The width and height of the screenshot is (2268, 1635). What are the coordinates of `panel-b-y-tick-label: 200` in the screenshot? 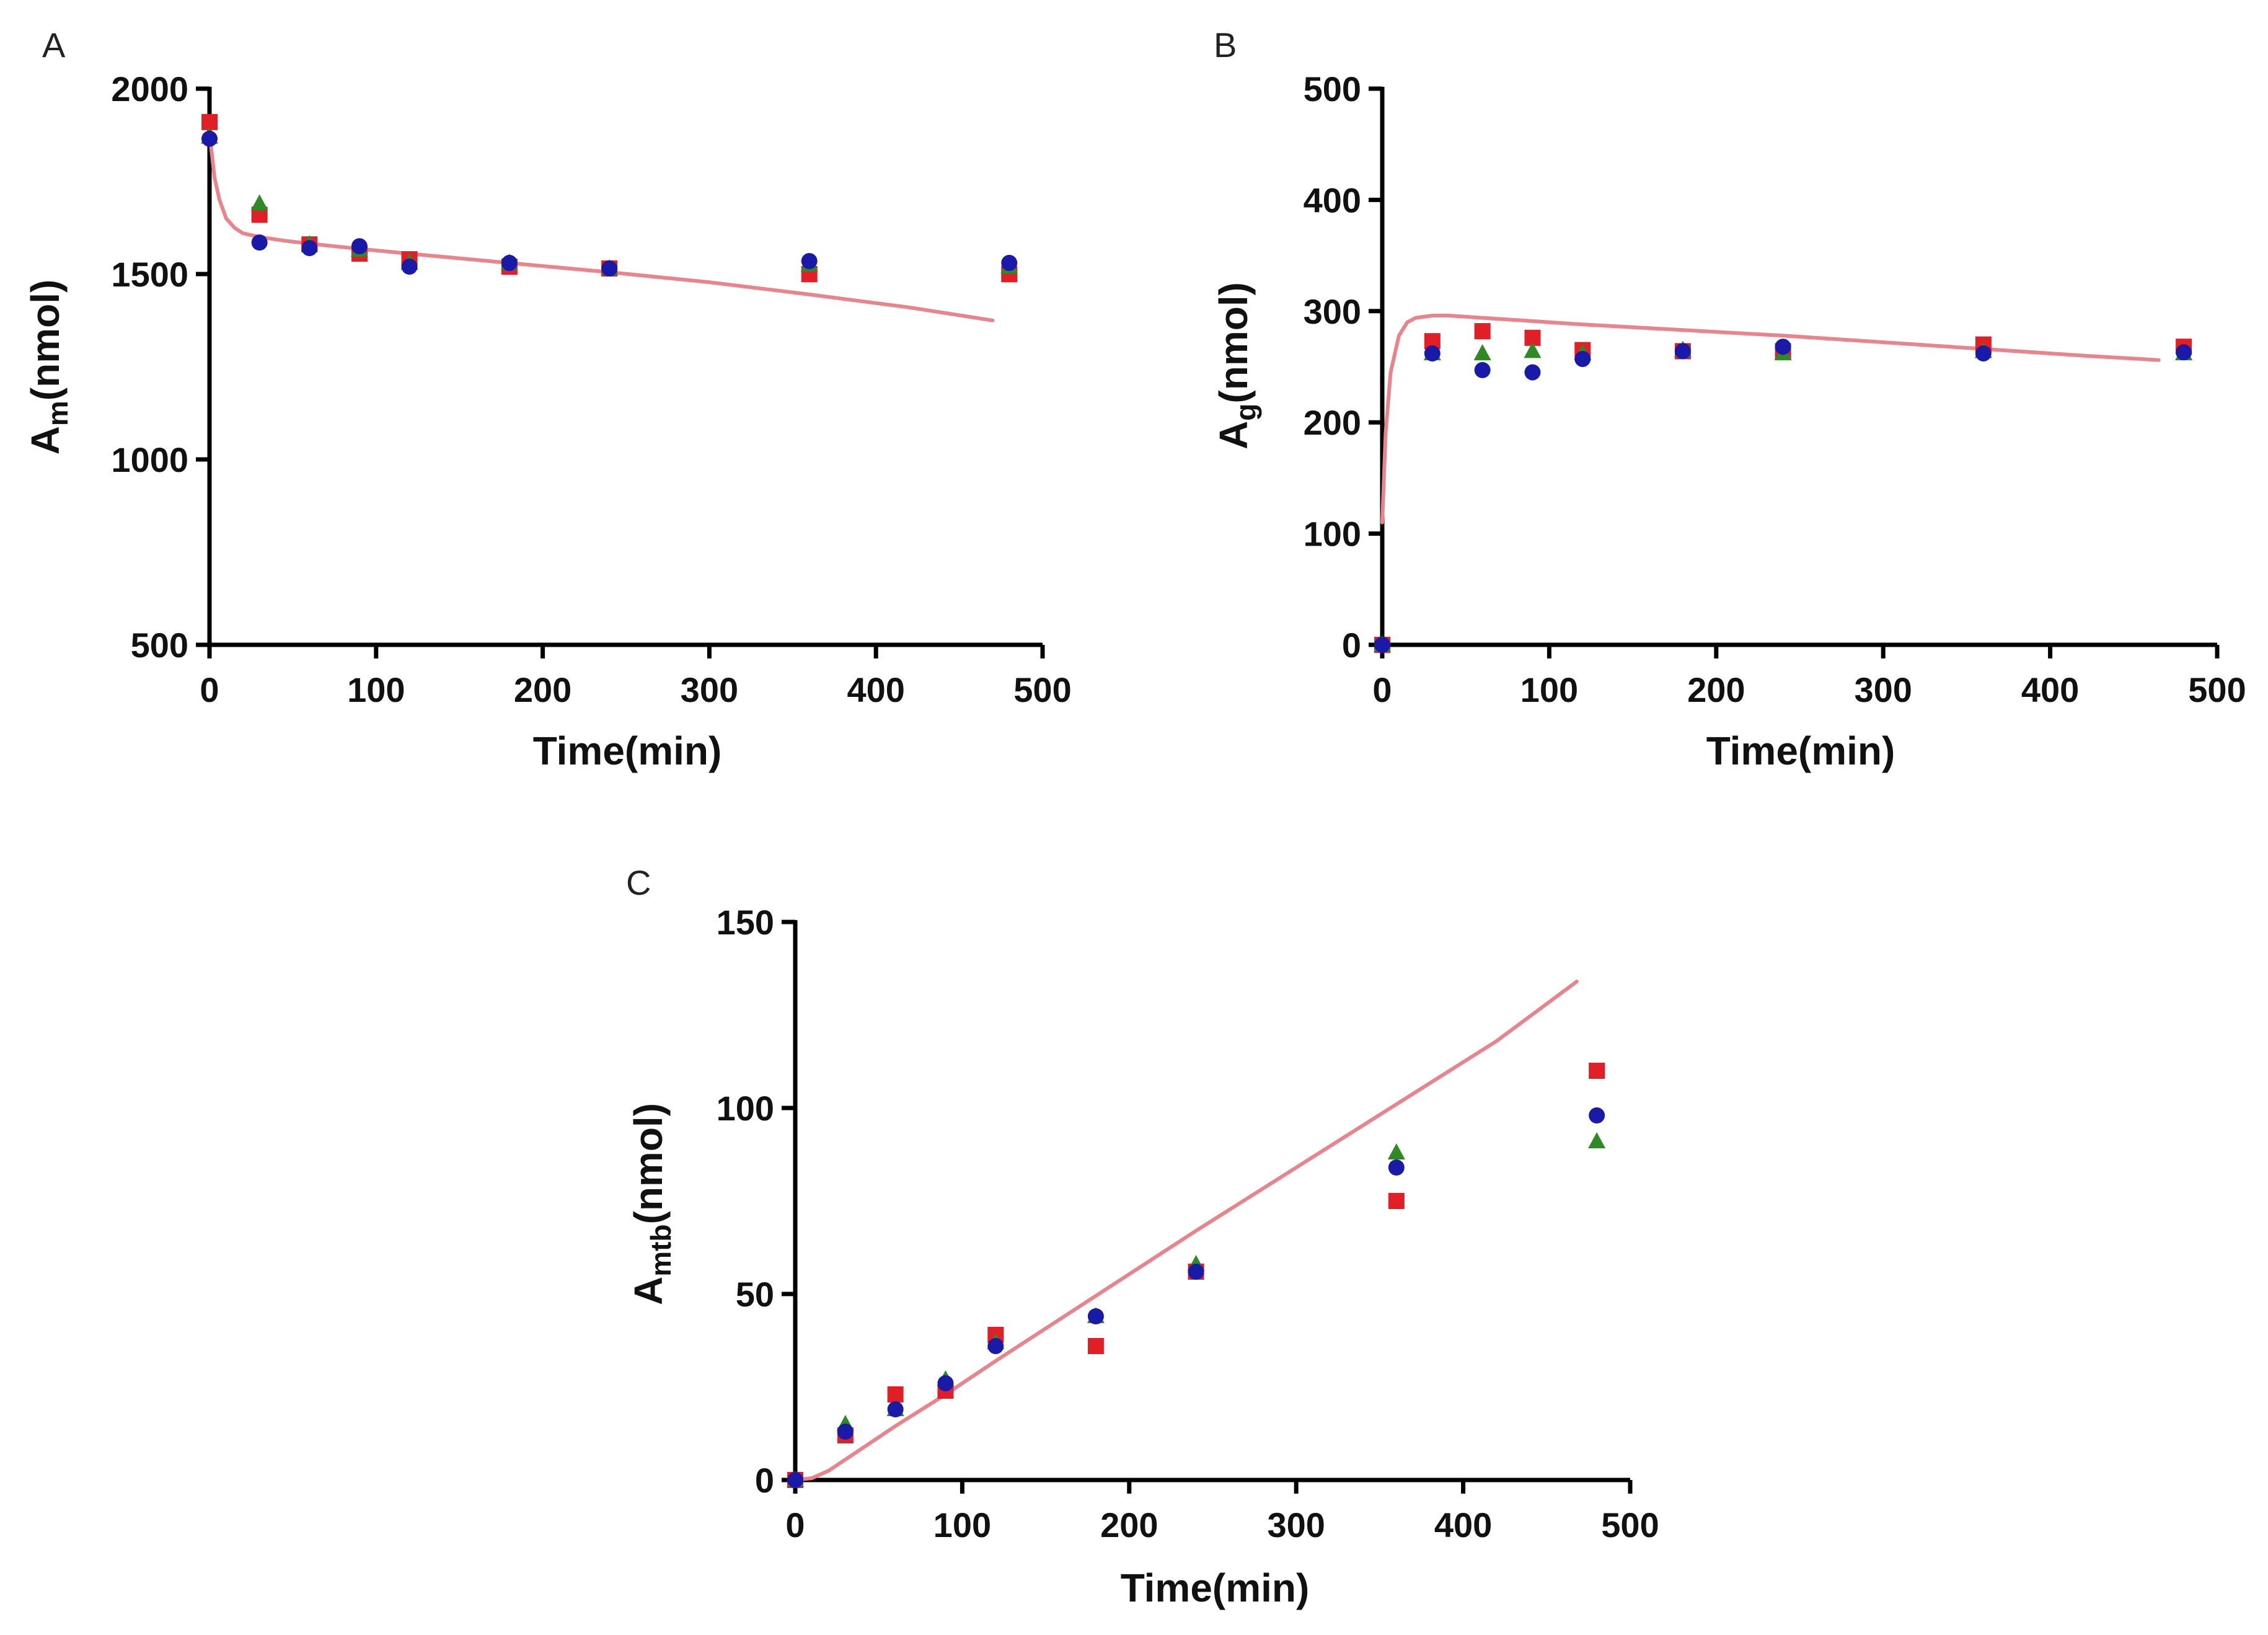 It's located at (1332, 422).